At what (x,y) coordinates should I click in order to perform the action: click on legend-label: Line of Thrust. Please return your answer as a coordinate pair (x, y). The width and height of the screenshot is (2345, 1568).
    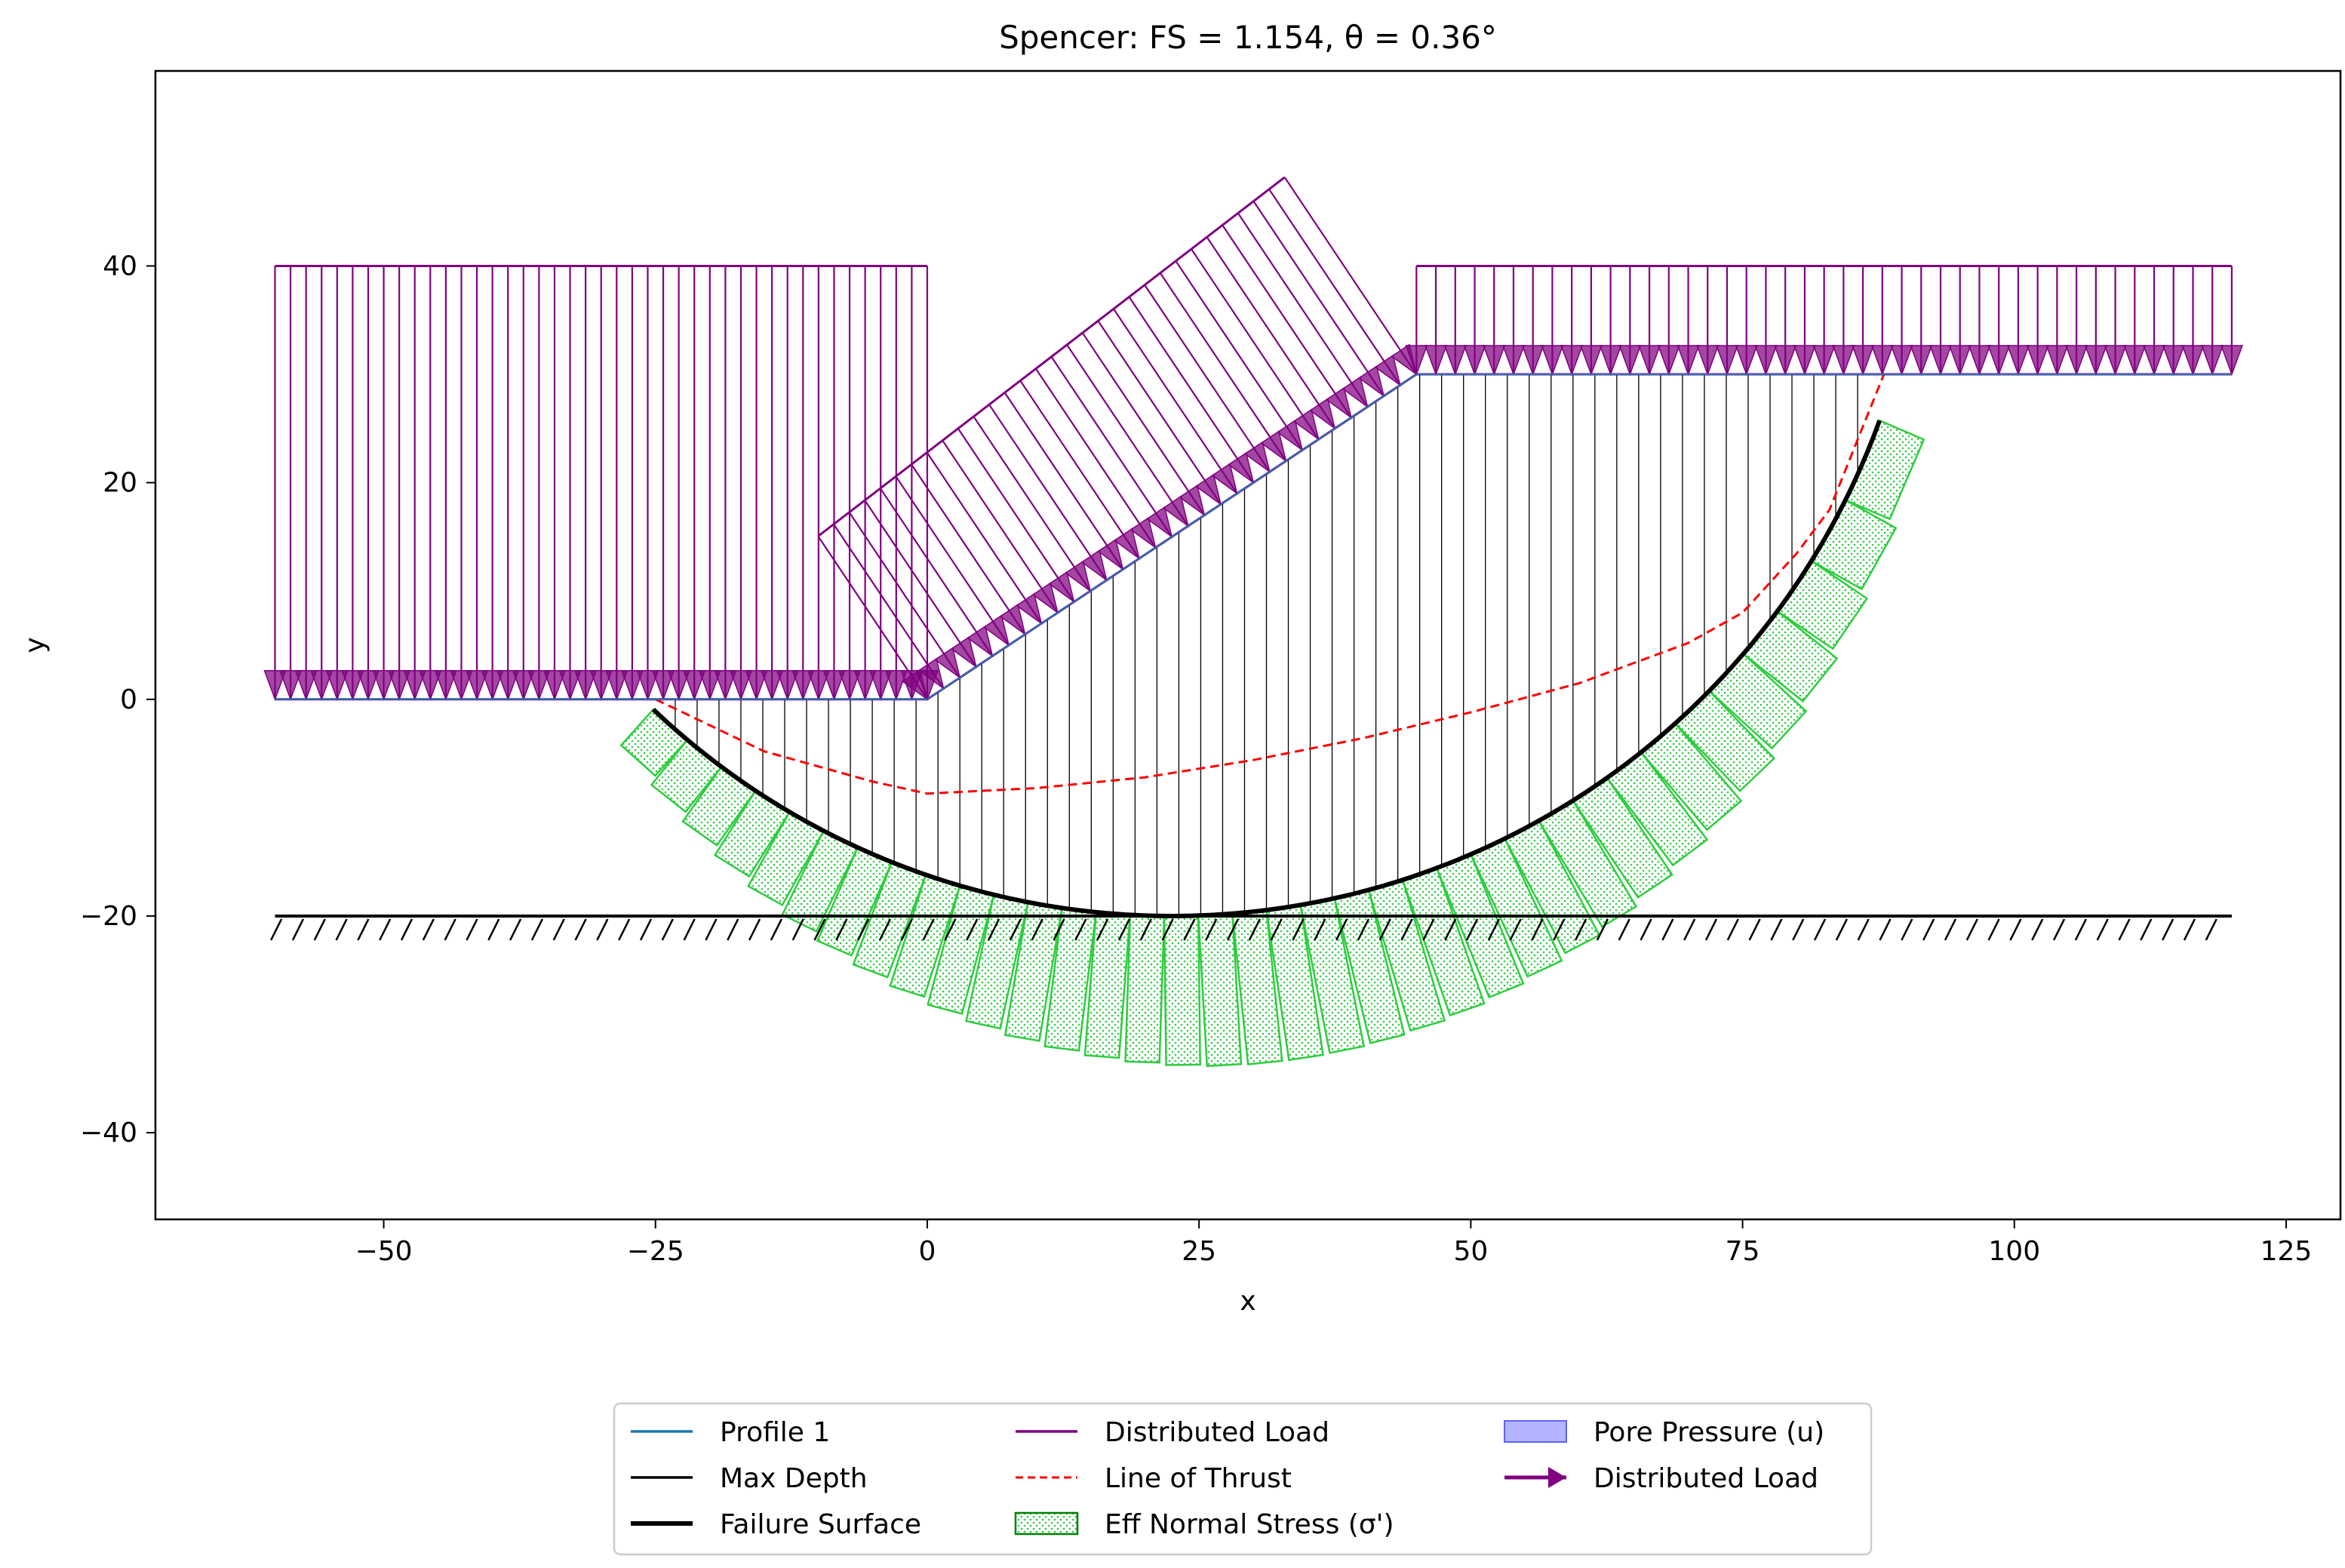
    Looking at the image, I should click on (1198, 1478).